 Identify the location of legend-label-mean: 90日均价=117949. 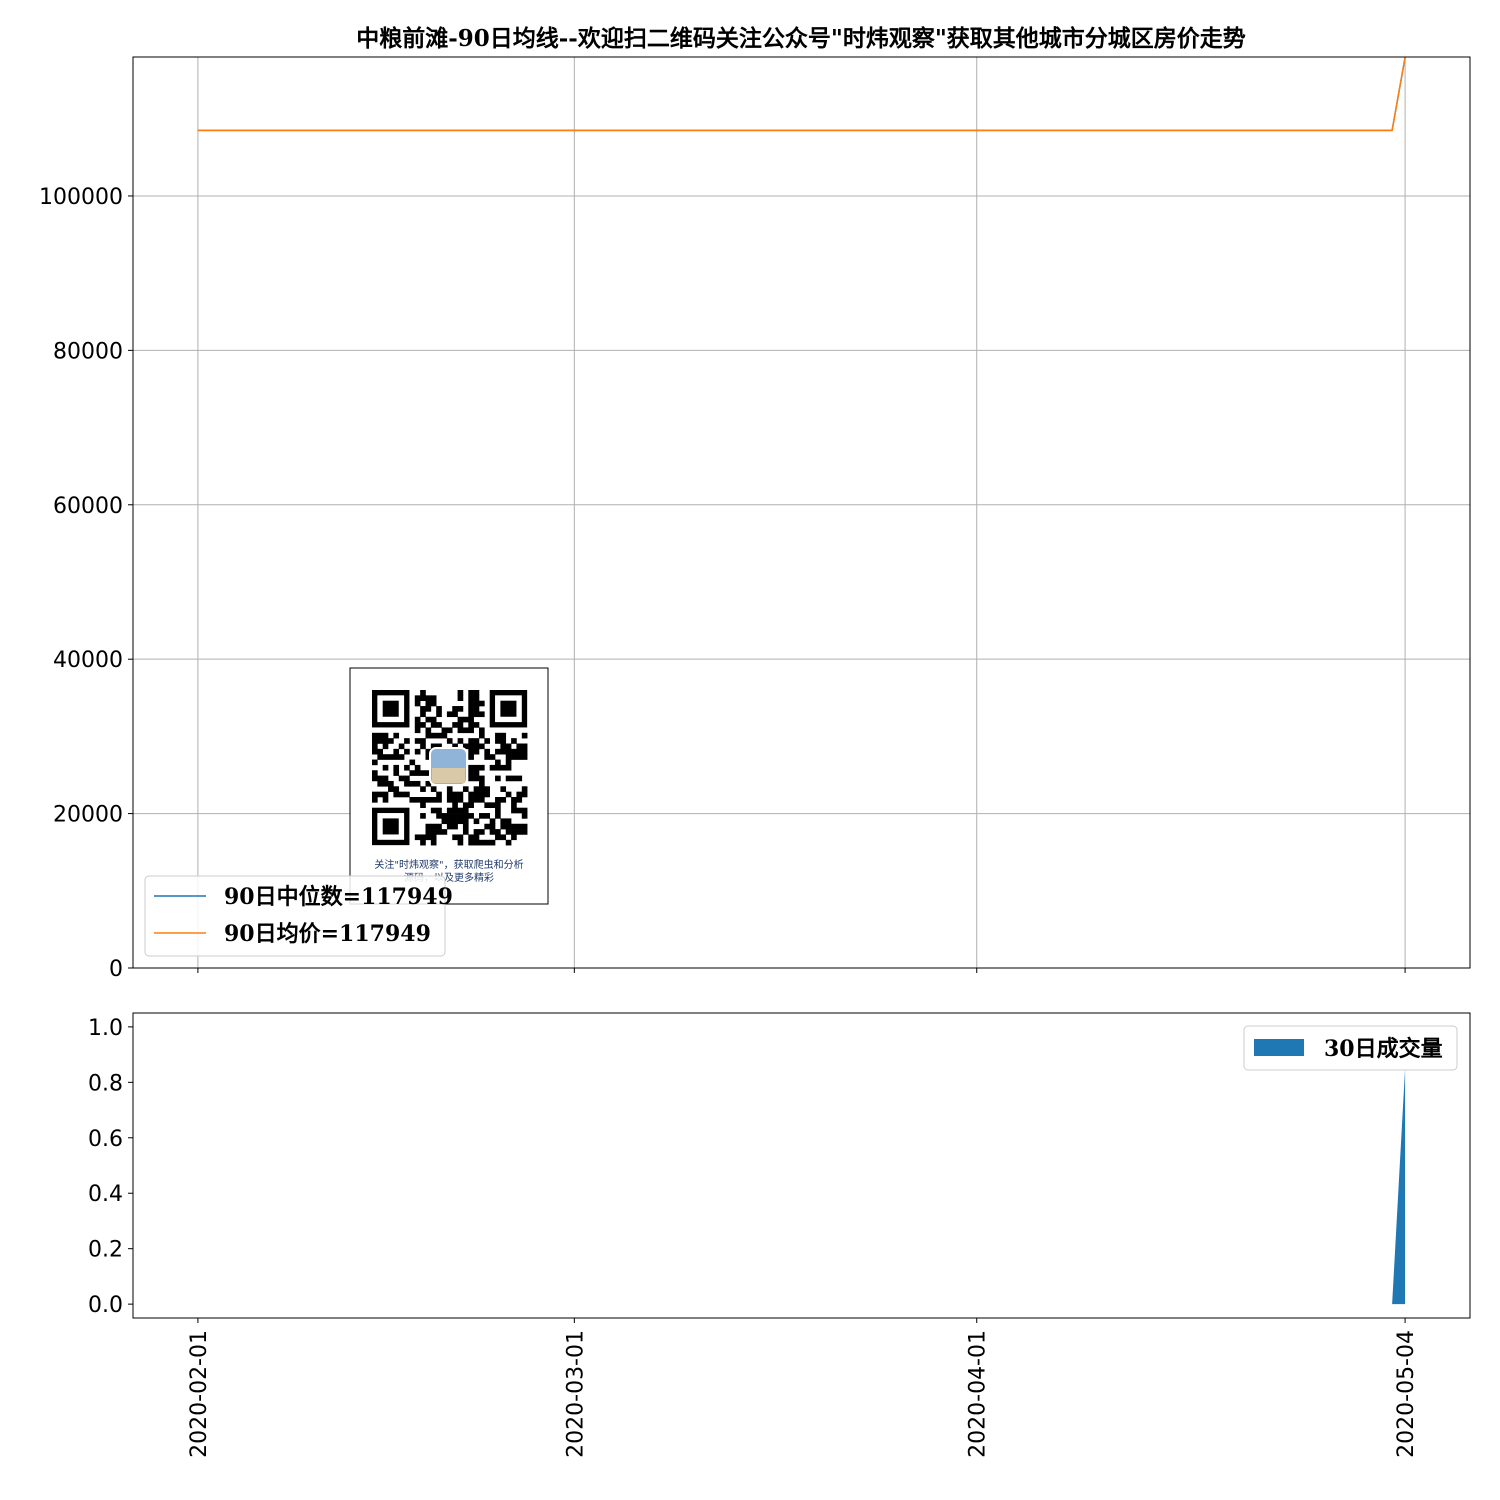
(327, 934).